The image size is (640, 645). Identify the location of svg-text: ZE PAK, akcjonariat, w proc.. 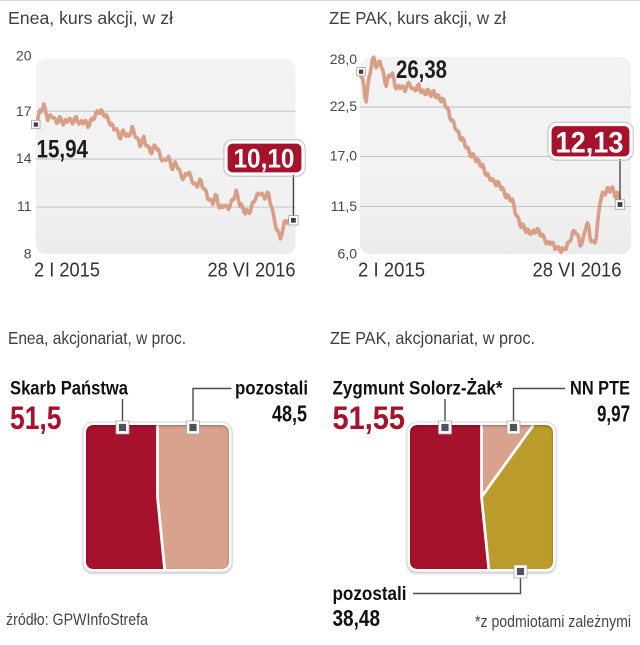
(432, 338).